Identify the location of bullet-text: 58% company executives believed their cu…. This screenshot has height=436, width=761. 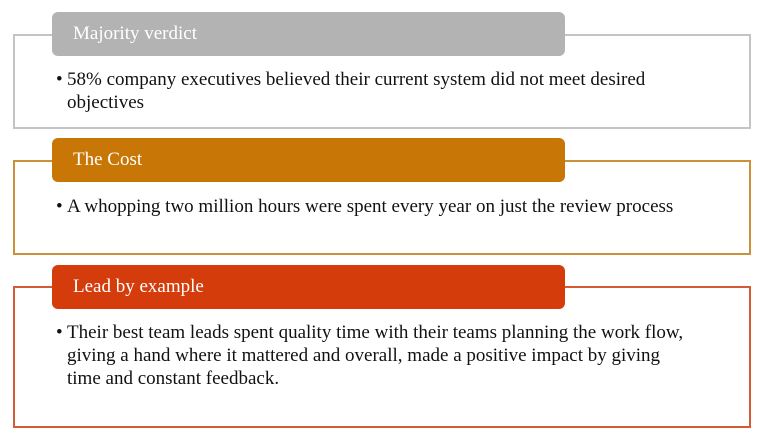
(356, 91).